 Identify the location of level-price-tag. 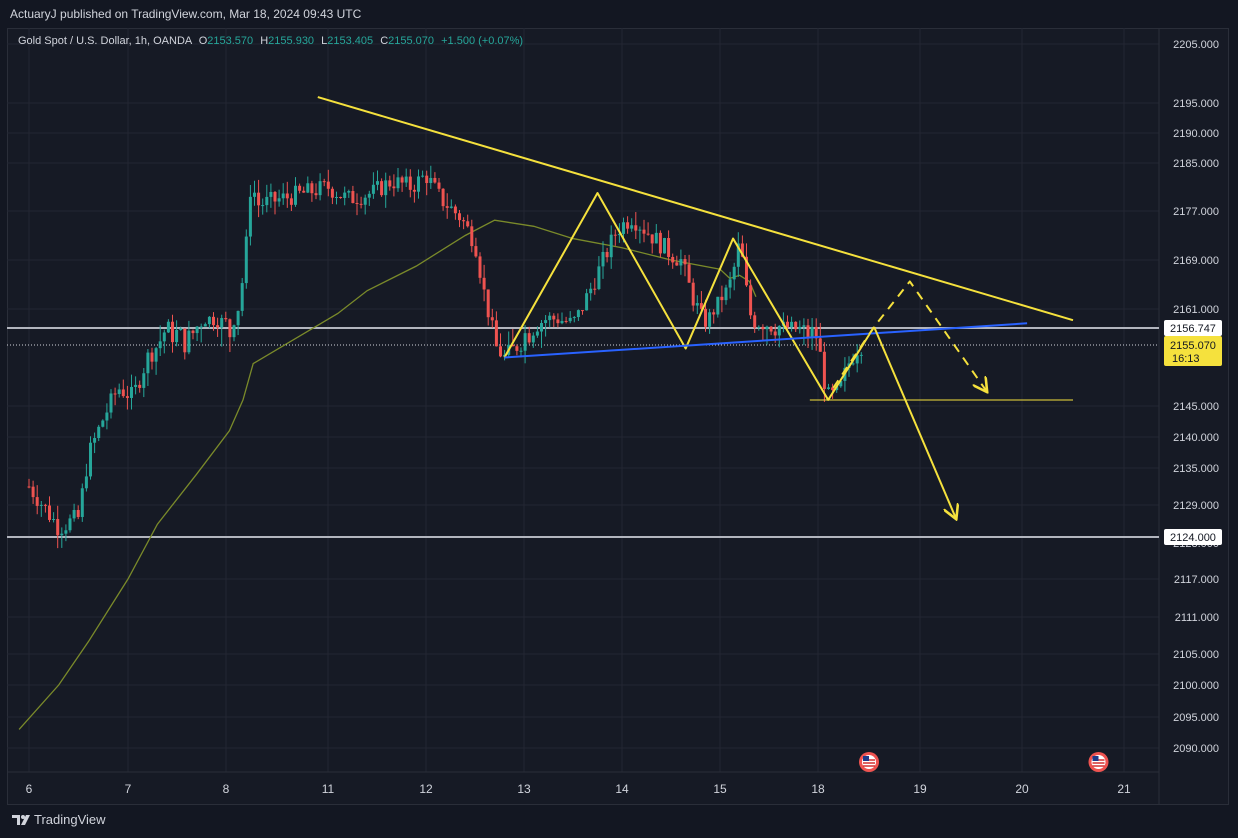
(1193, 328).